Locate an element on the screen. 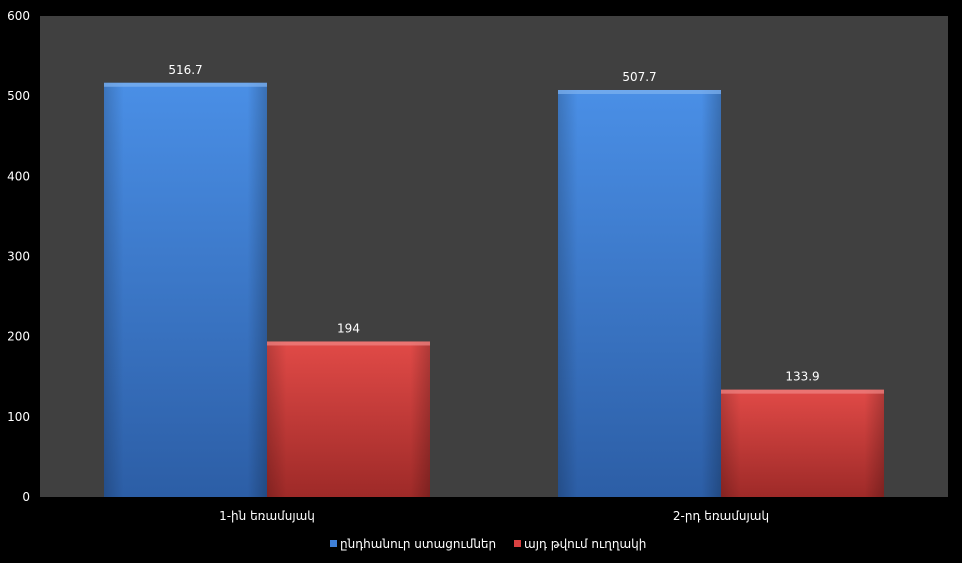  y-tick-label: 500 is located at coordinates (18, 96).